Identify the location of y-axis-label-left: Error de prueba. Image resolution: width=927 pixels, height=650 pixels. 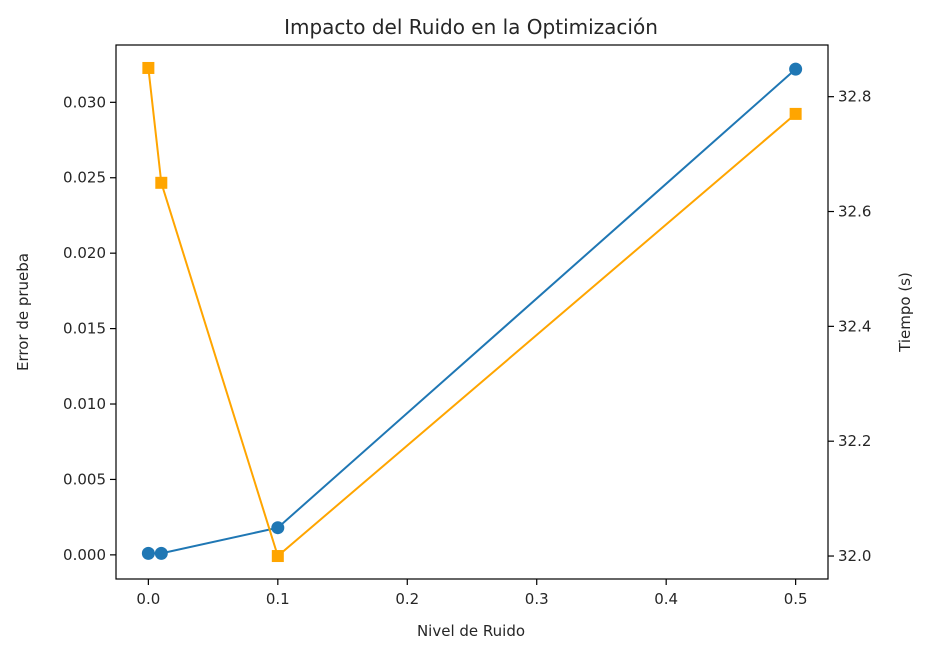
(23, 312).